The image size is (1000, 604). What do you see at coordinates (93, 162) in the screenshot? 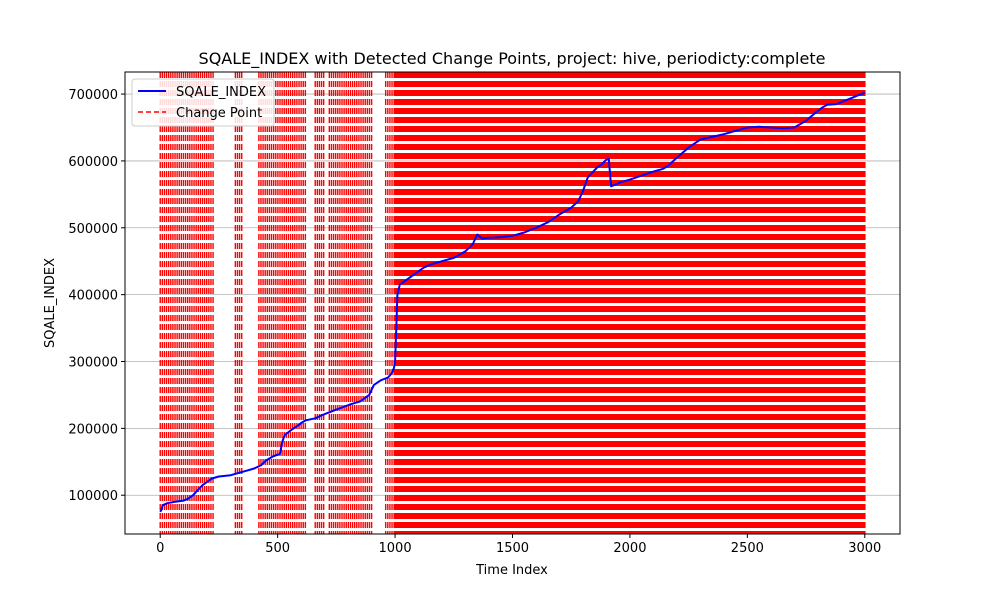
I see `y-tick-label-5: 600000` at bounding box center [93, 162].